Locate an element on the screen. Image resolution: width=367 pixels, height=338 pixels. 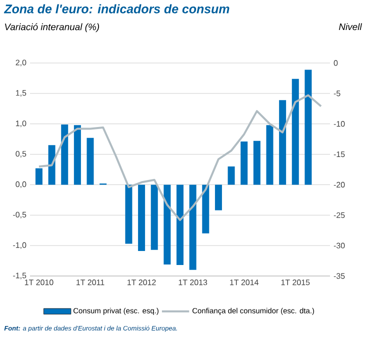
chart-title: Zona de l'euro: indicadors de consum is located at coordinates (117, 9).